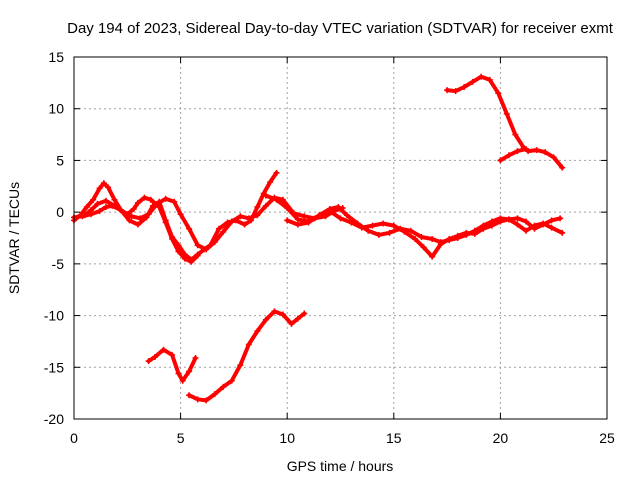  Describe the element at coordinates (54, 367) in the screenshot. I see `y-tick-label: -15` at that location.